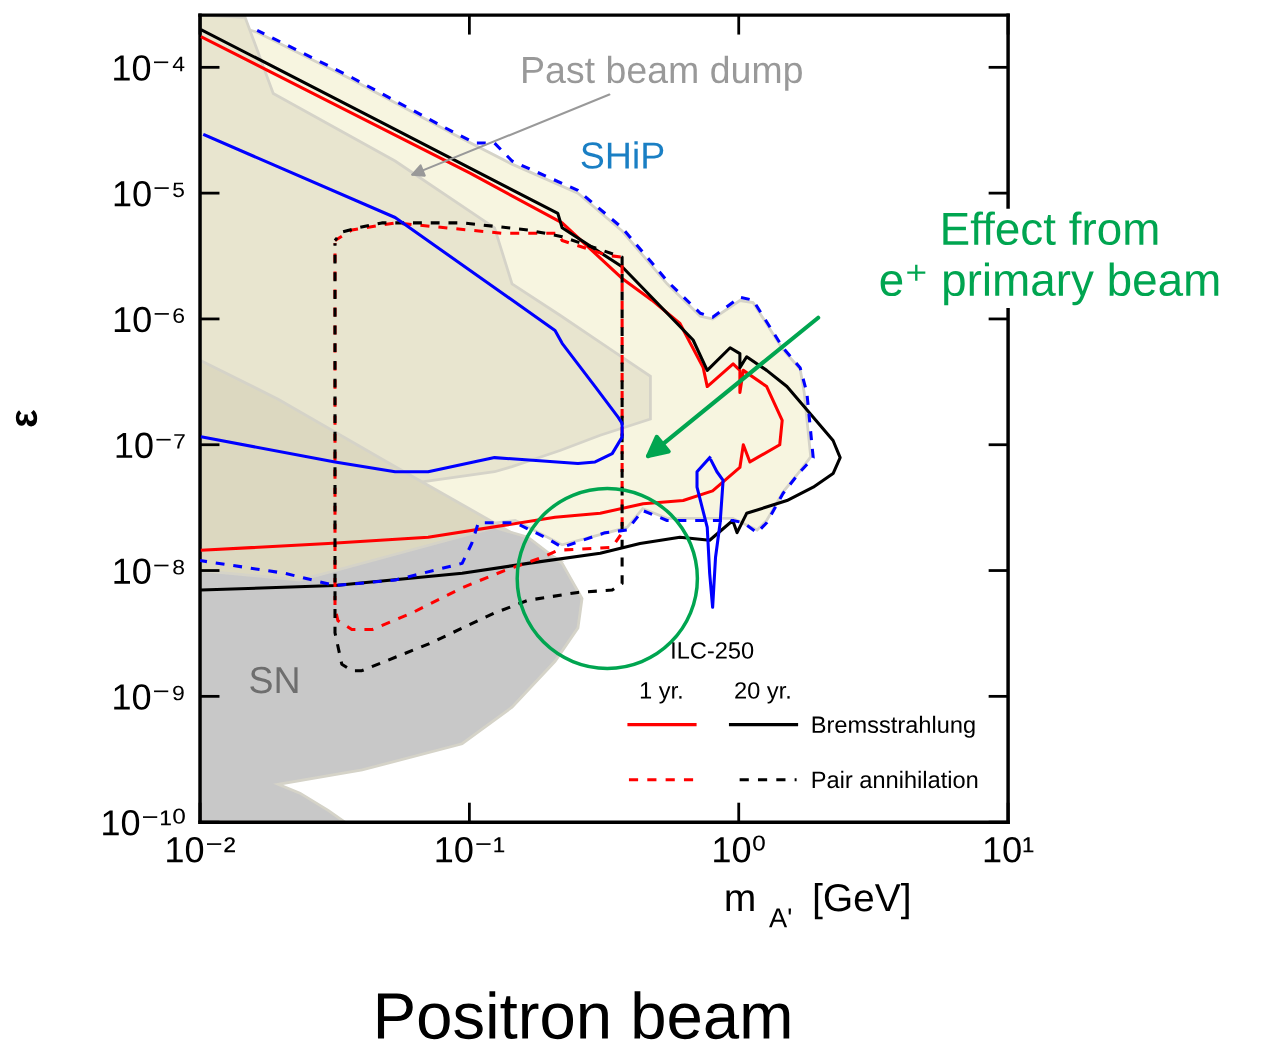 The height and width of the screenshot is (1050, 1262). I want to click on x-tick-label: 10⁻², so click(201, 849).